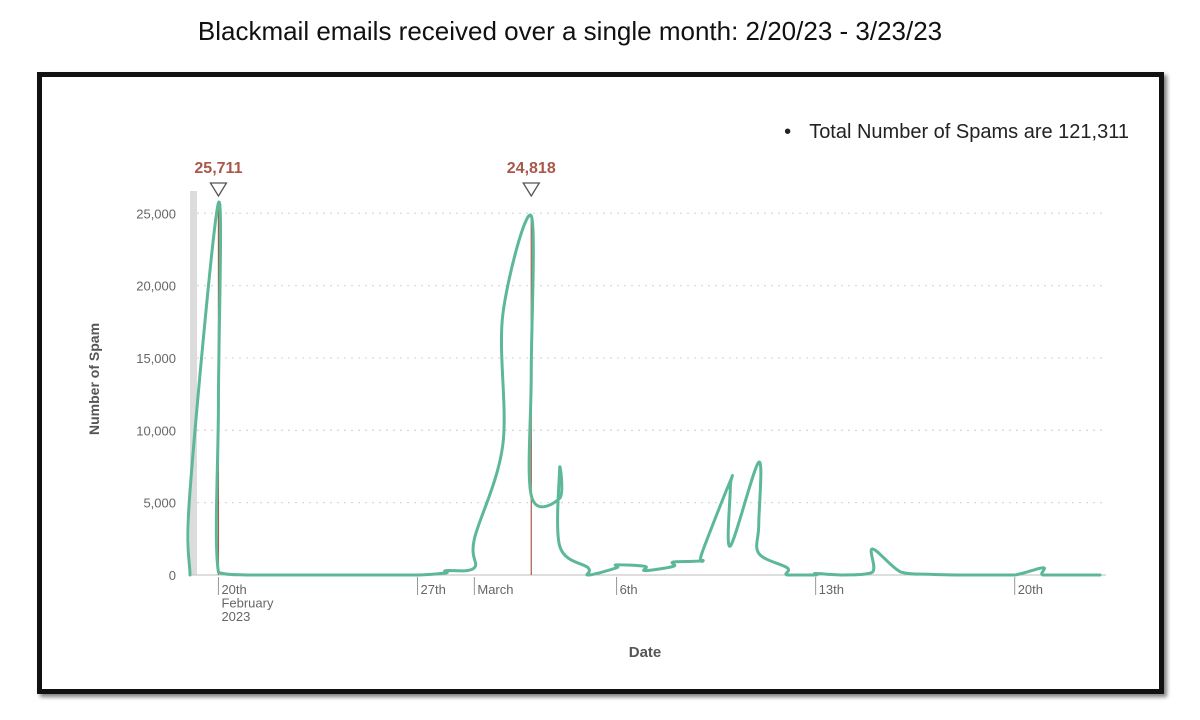 The width and height of the screenshot is (1200, 720). Describe the element at coordinates (156, 430) in the screenshot. I see `y-tick-label: 10,000` at that location.